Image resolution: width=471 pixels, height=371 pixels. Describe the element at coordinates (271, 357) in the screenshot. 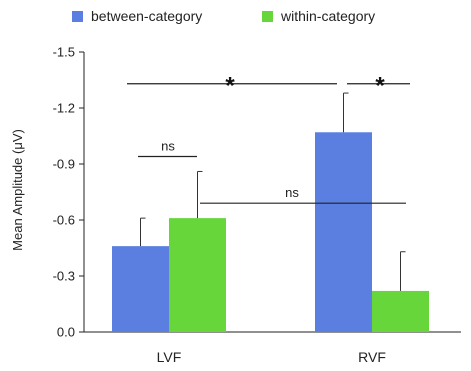

I see `x-tick-labels: LVF RVF` at that location.